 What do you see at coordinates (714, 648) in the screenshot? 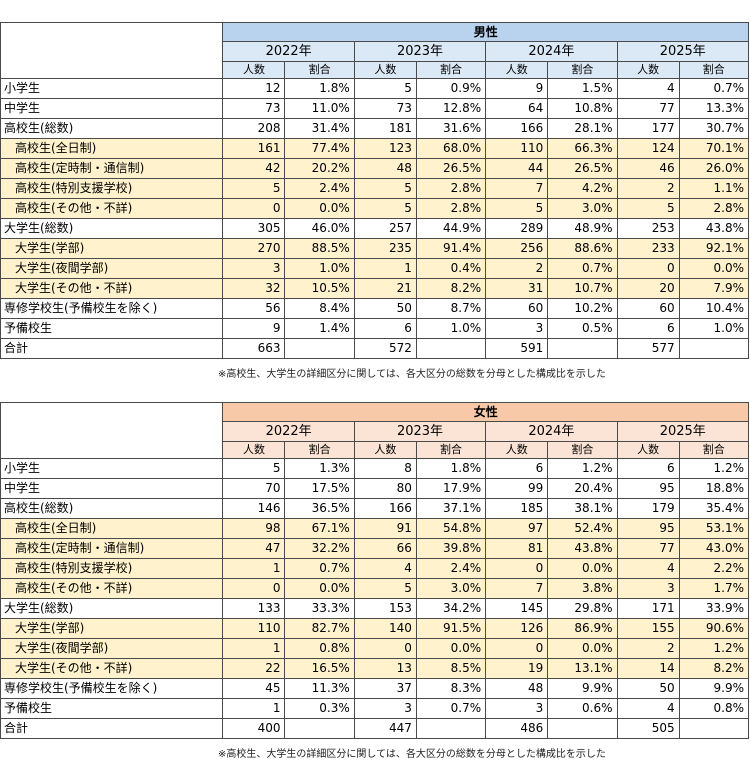
I see `ratio-cell: 1.2%` at bounding box center [714, 648].